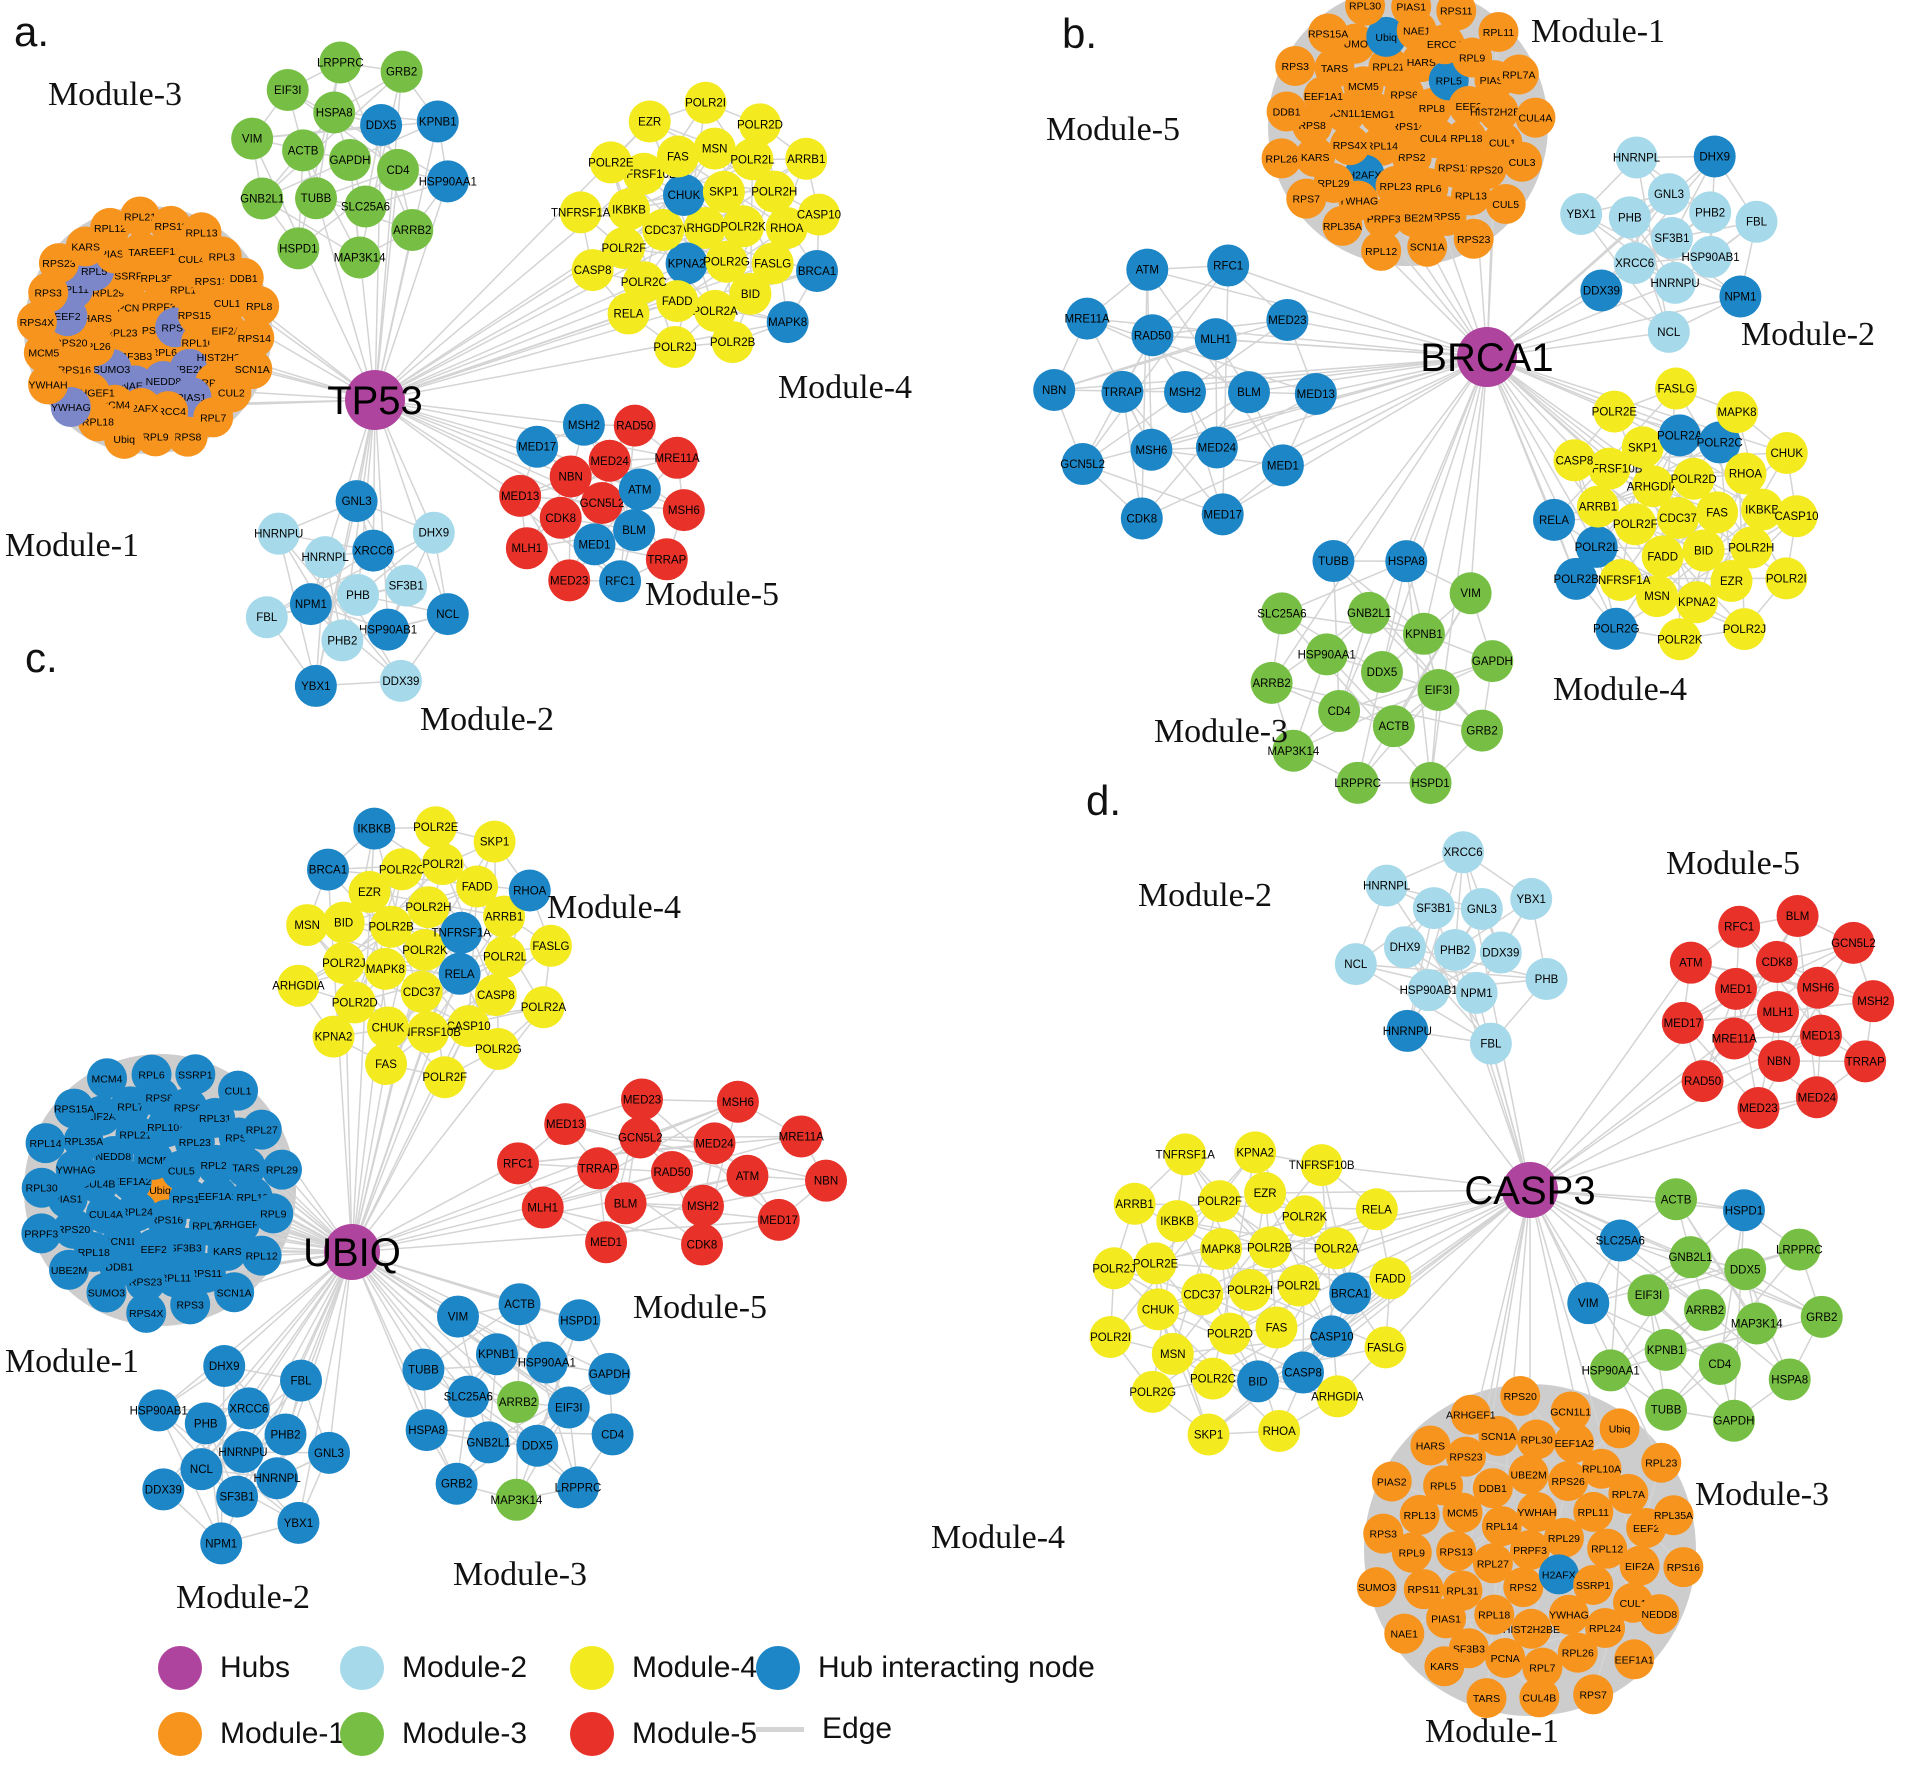 The image size is (1923, 1775). Describe the element at coordinates (1491, 1045) in the screenshot. I see `svg-text: FBL` at that location.